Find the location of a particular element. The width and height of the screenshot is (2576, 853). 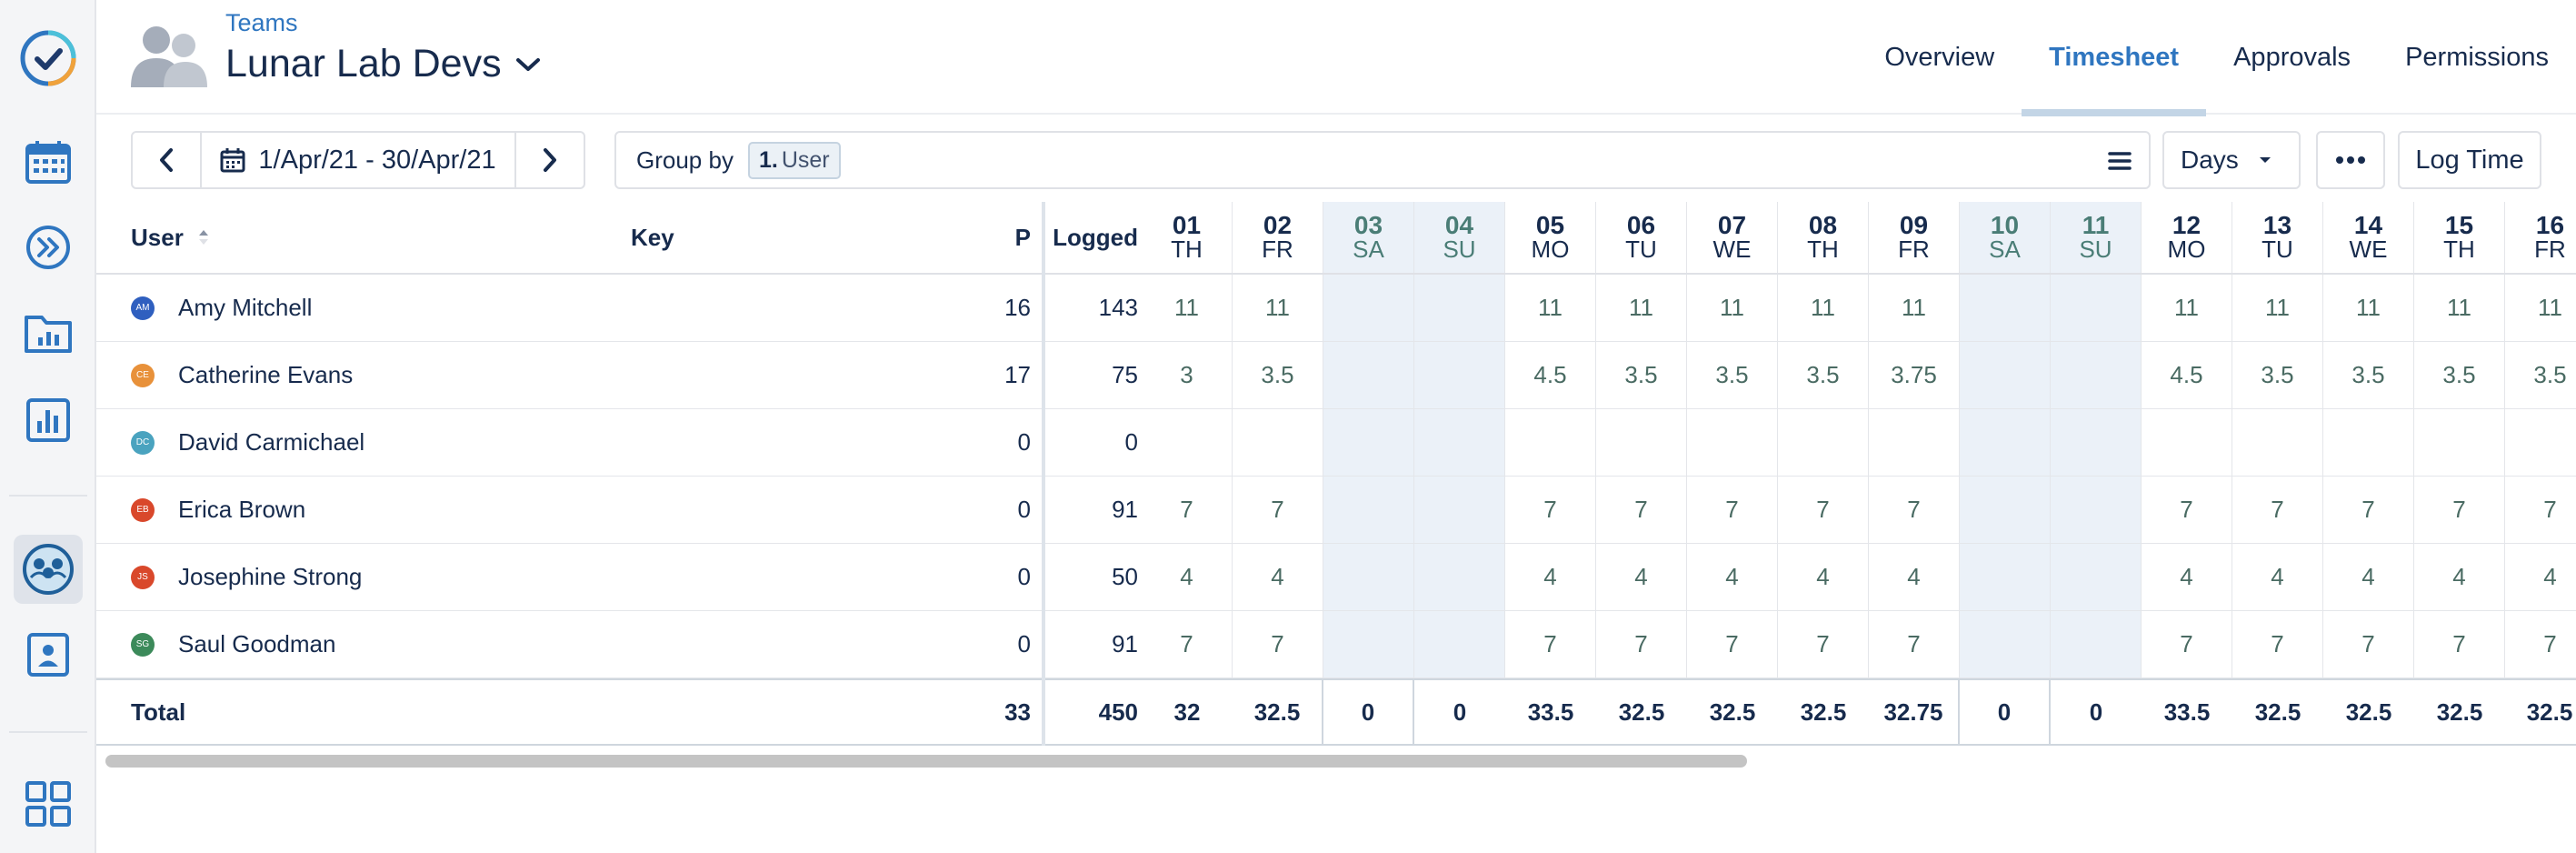

sort-icon is located at coordinates (203, 237).